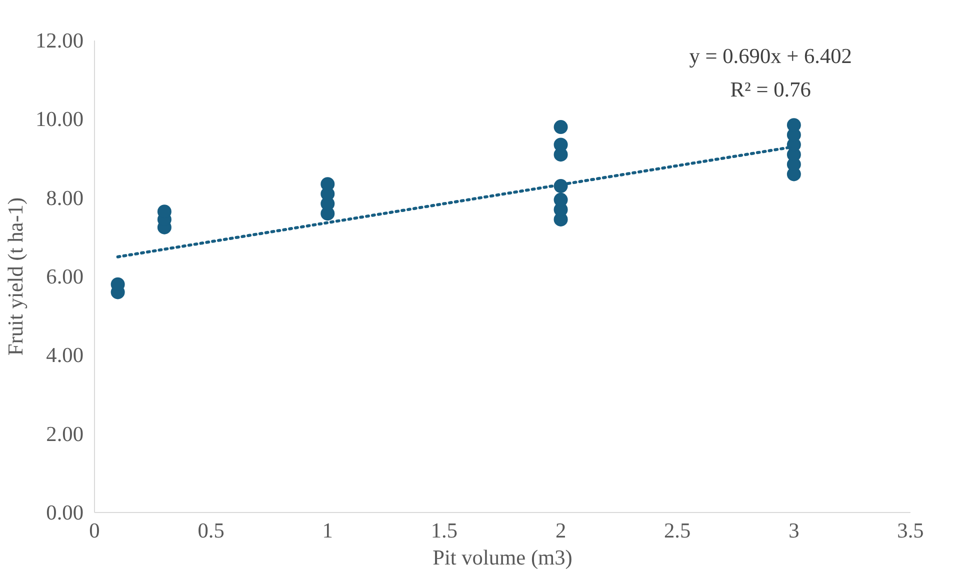 This screenshot has width=960, height=581. I want to click on x-tick-label: 3, so click(794, 530).